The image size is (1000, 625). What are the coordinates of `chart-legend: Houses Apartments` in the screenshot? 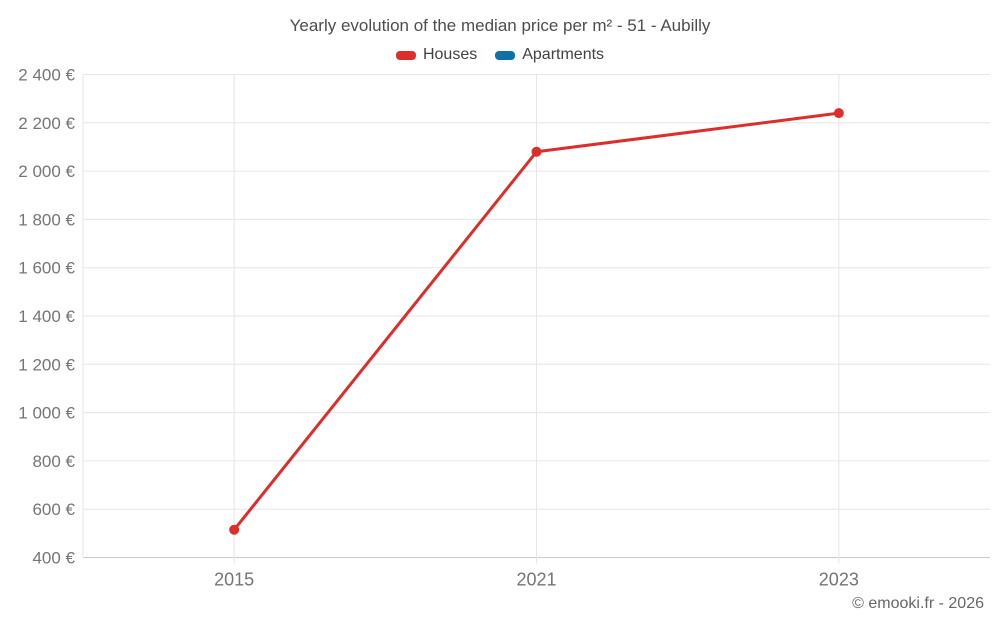 It's located at (500, 55).